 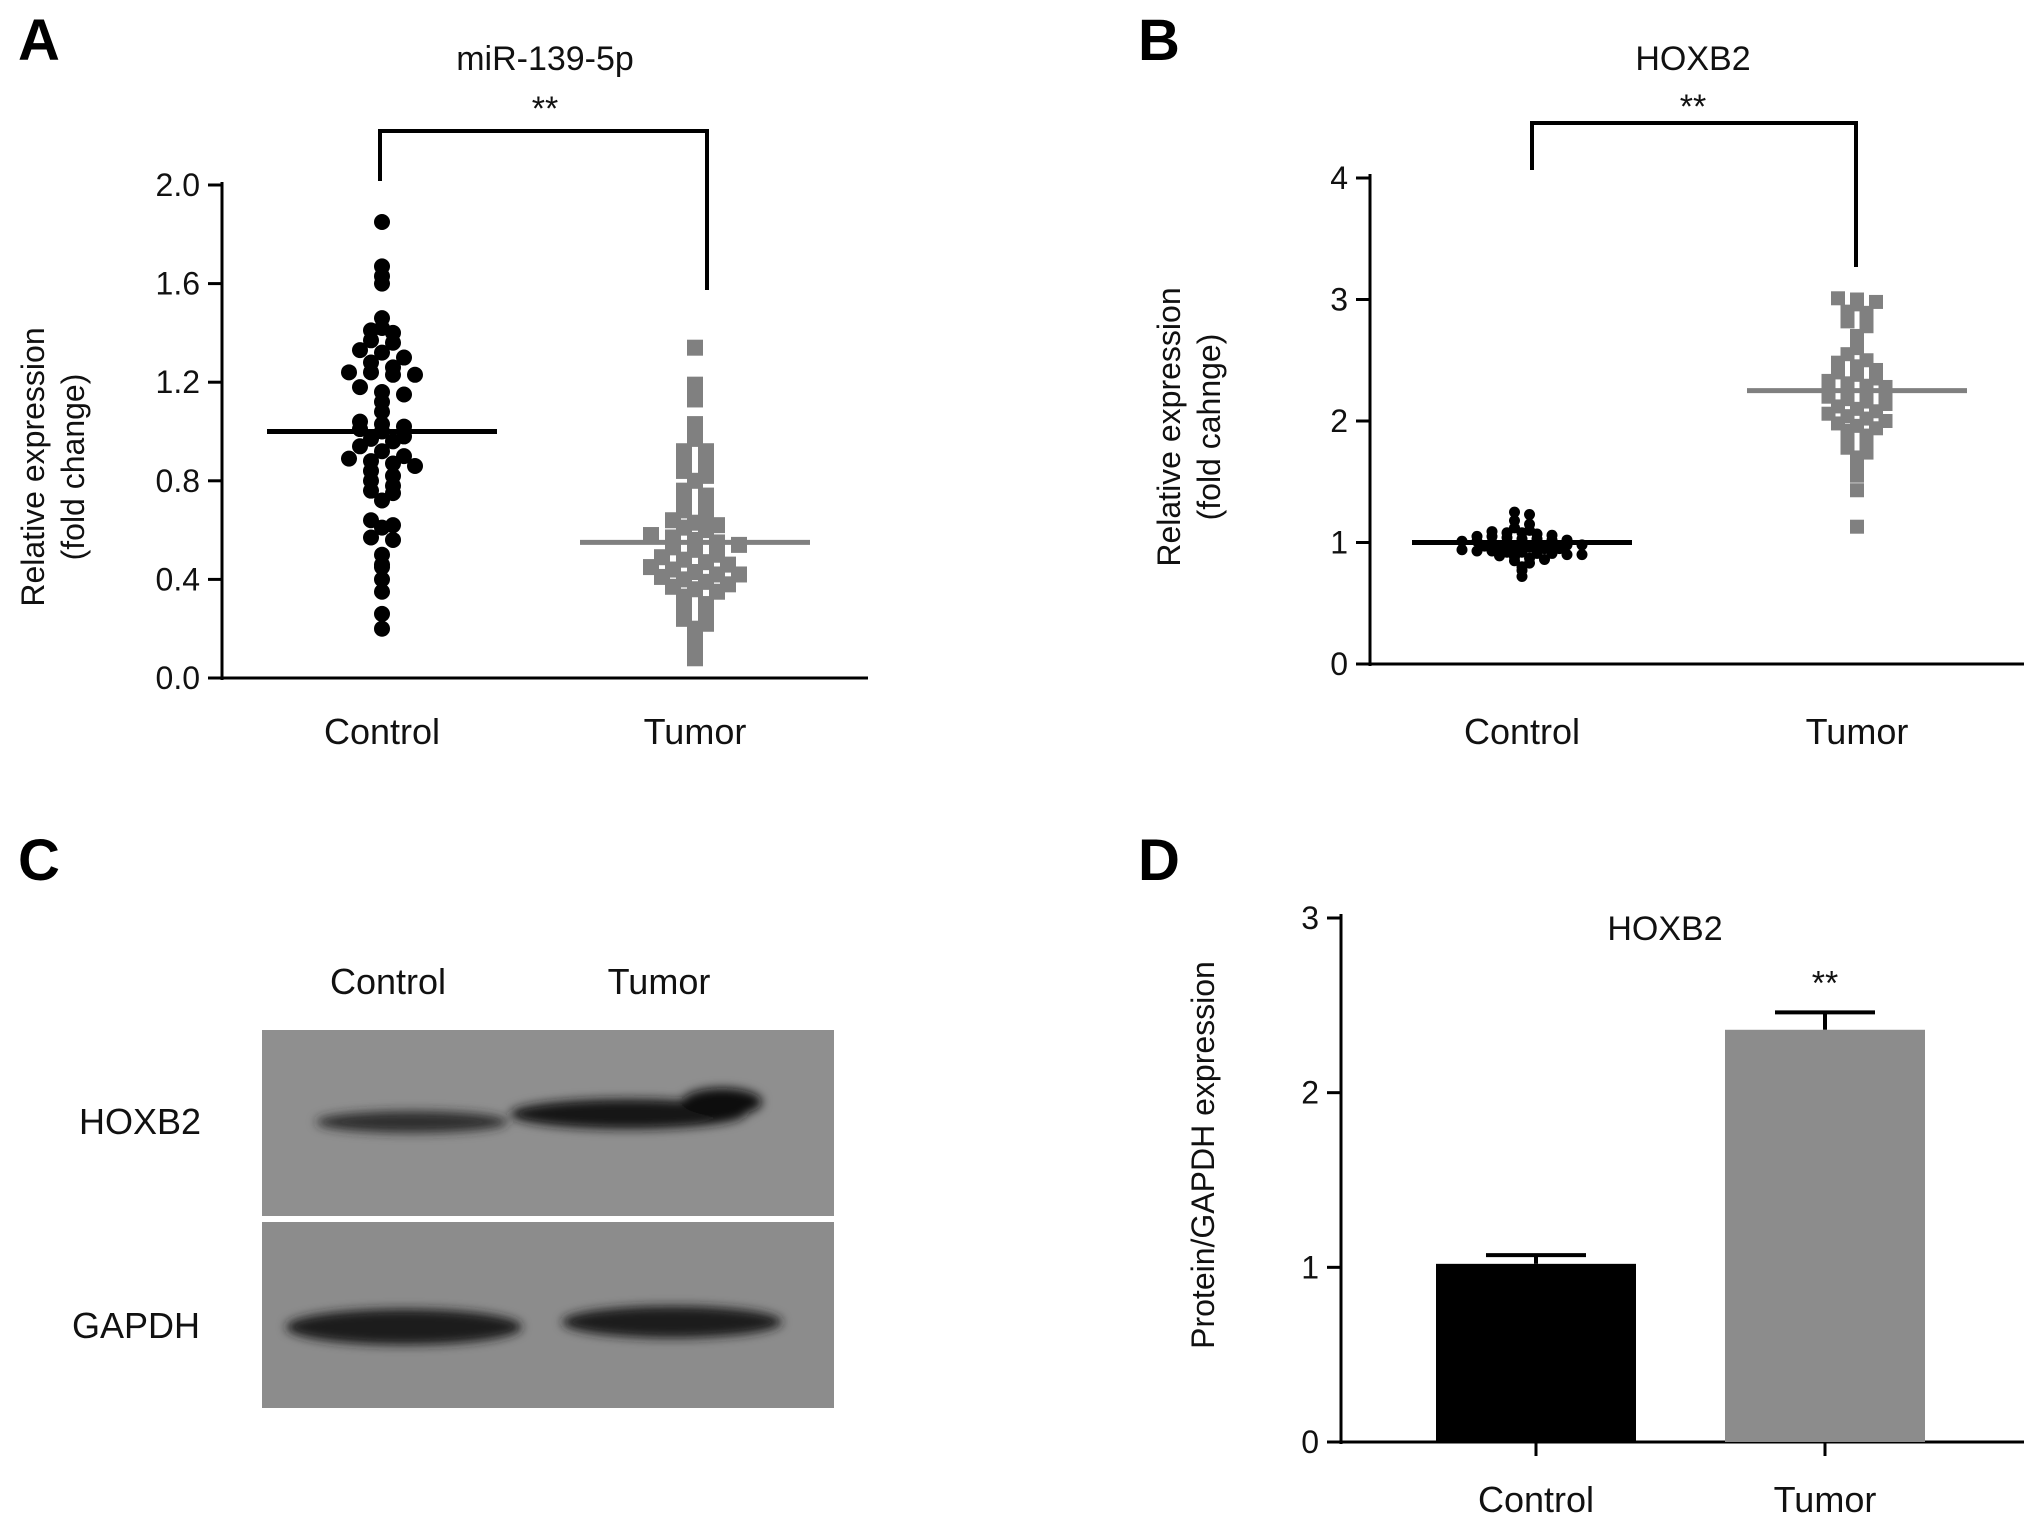 What do you see at coordinates (1203, 1155) in the screenshot?
I see `panel-d-ylabel: Protein/GAPDH expression` at bounding box center [1203, 1155].